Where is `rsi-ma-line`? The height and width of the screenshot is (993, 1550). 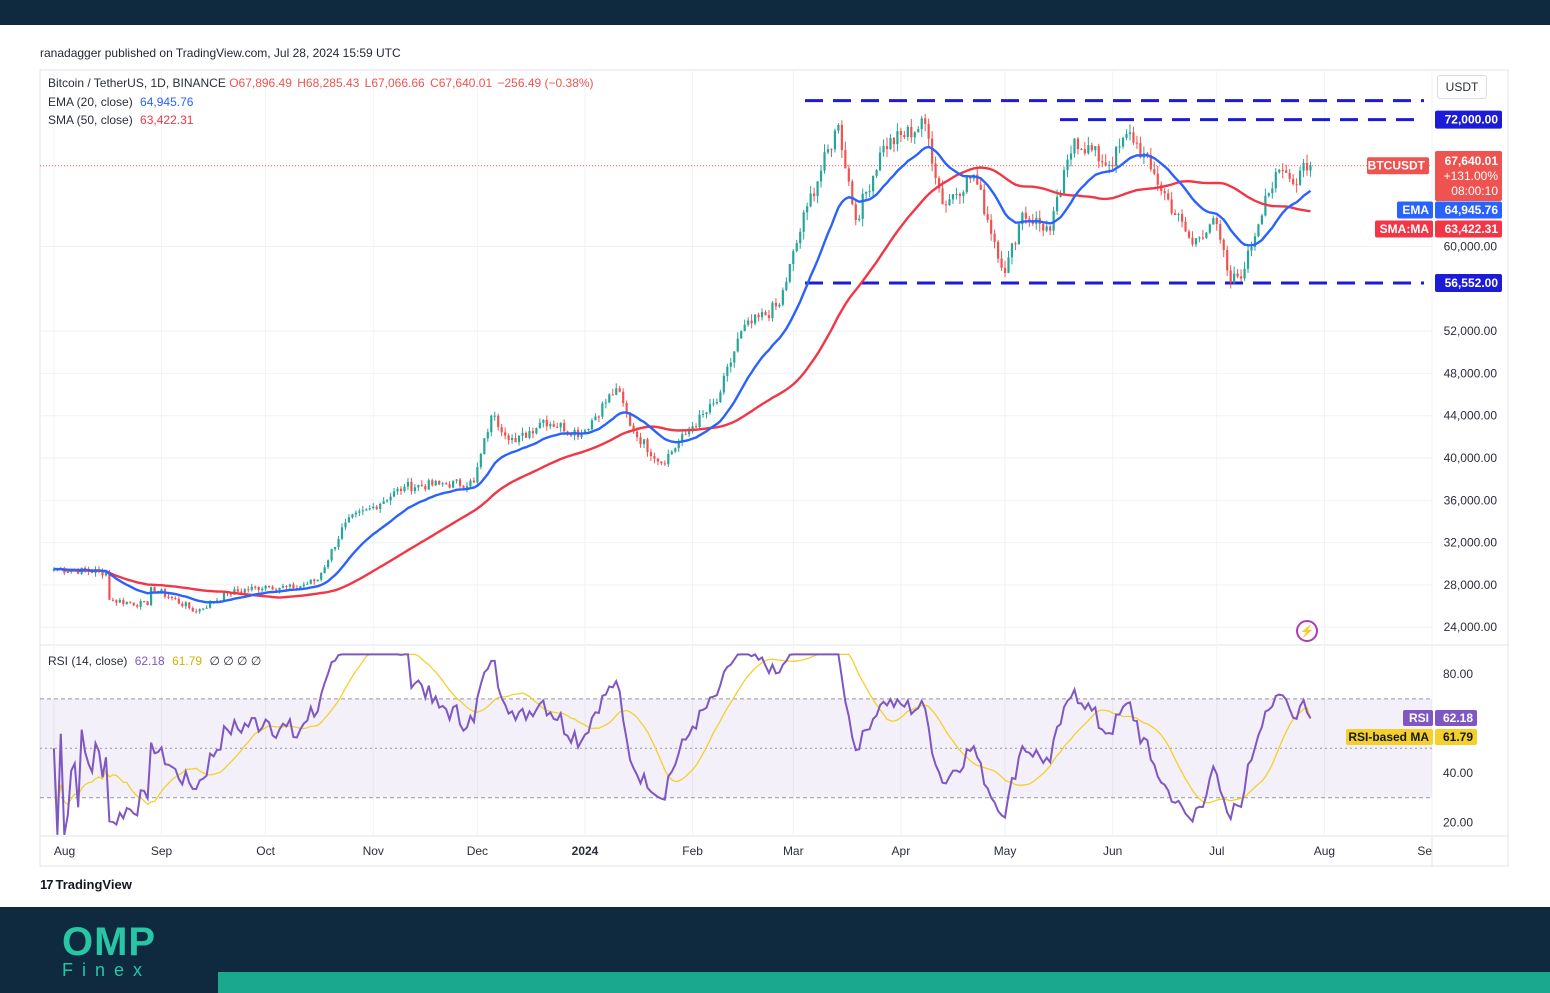 rsi-ma-line is located at coordinates (682, 732).